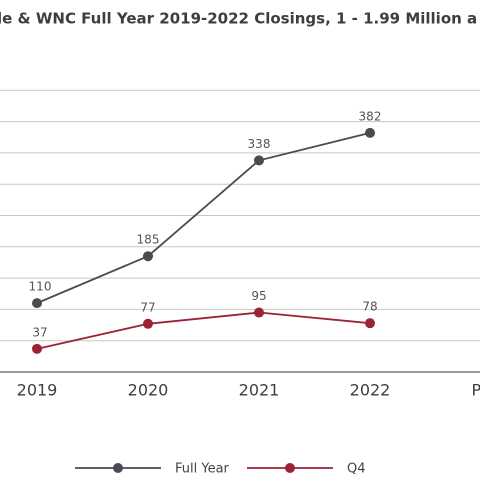 The height and width of the screenshot is (480, 480). I want to click on data-label: 77, so click(147, 307).